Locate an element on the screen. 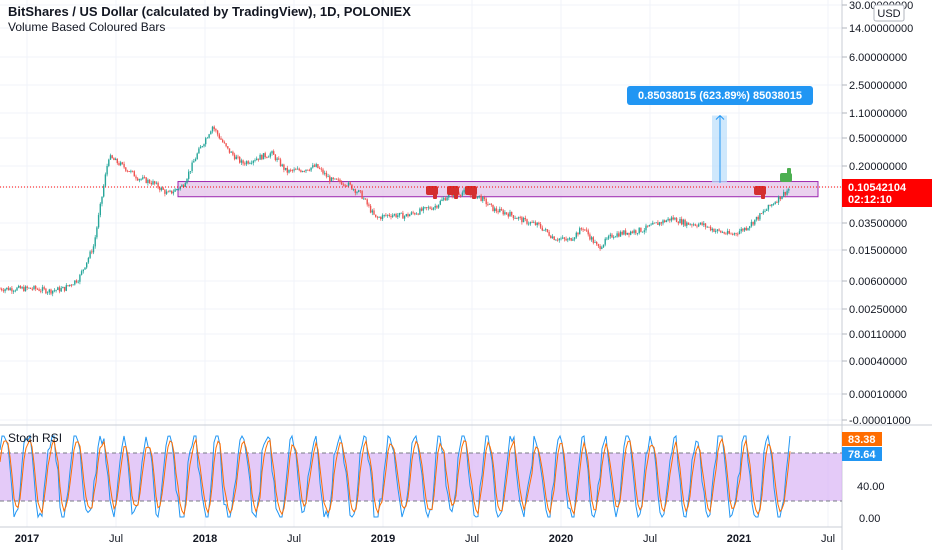 The width and height of the screenshot is (932, 550). time-label: 2017 is located at coordinates (27, 539).